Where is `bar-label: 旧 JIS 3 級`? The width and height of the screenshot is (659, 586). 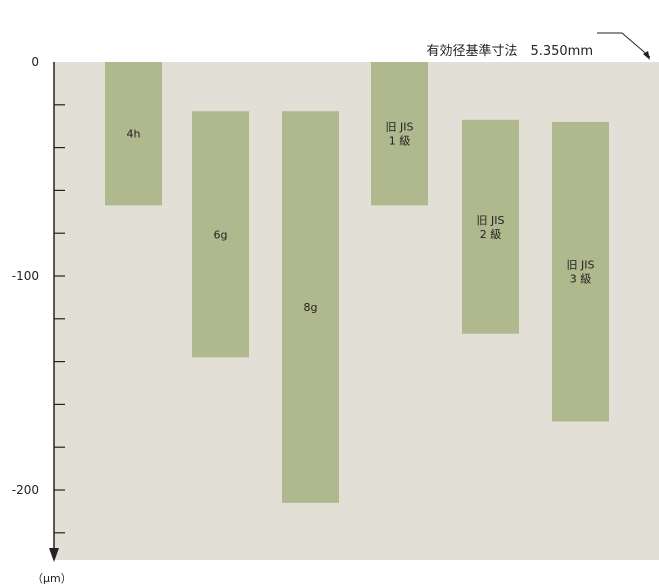 bar-label: 旧 JIS 3 級 is located at coordinates (581, 272).